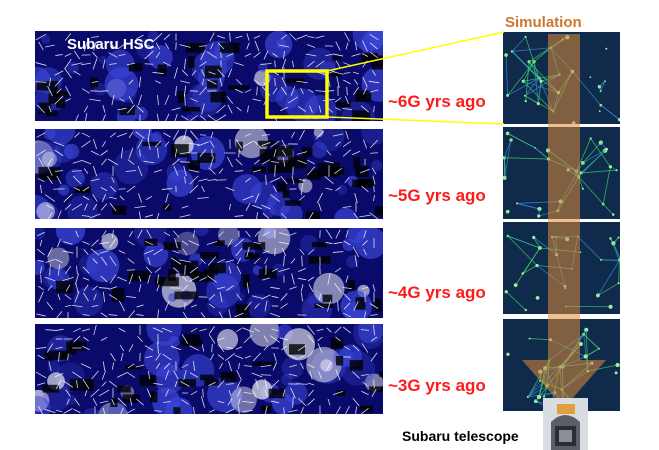 This screenshot has height=450, width=659. I want to click on survey-label: Subaru HSC, so click(111, 44).